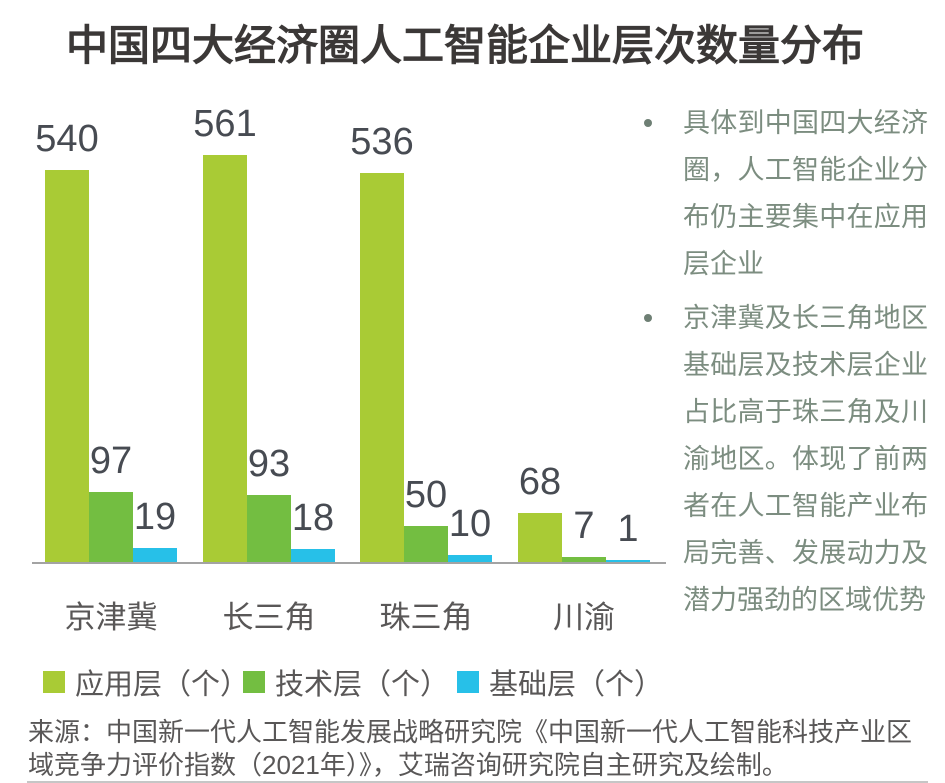  I want to click on legend-item: 技术层（个）, so click(346, 682).